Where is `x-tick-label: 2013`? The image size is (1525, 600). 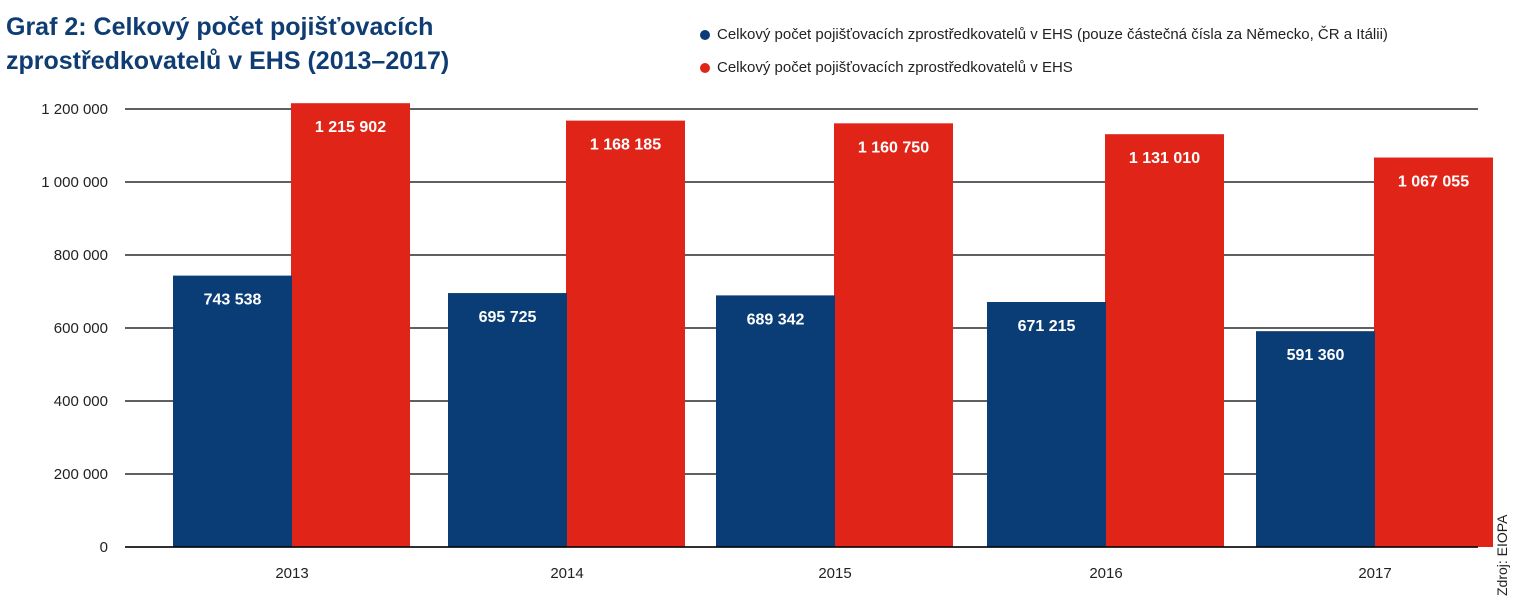
x-tick-label: 2013 is located at coordinates (291, 573).